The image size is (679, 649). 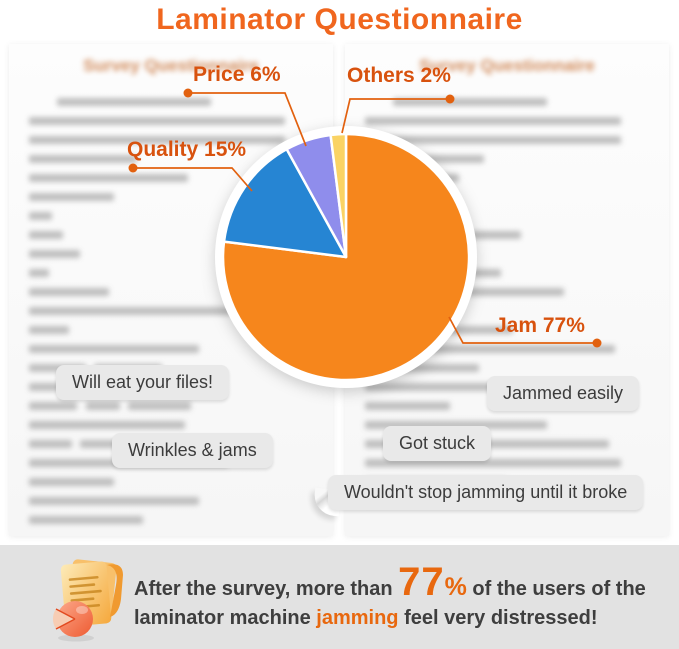 I want to click on price-slice-label: Price 6%, so click(x=237, y=74).